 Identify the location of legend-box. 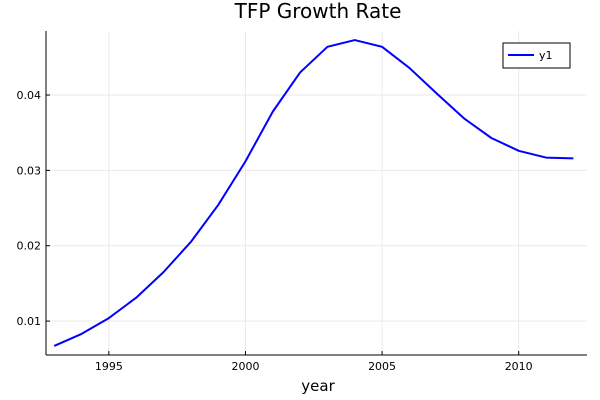
(536, 55).